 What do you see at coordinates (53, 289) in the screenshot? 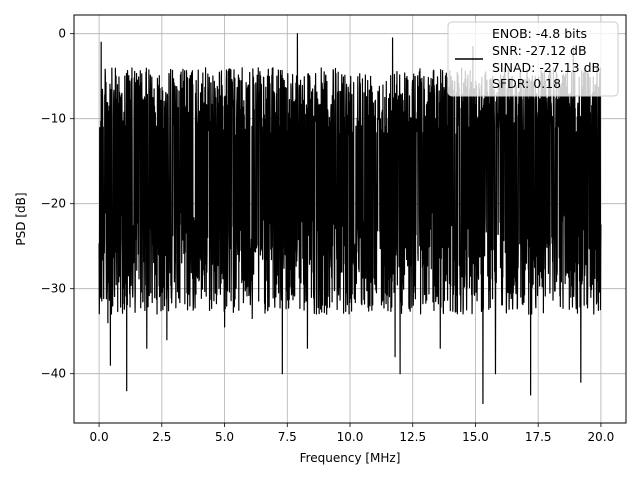
I see `y-tick-label: −30` at bounding box center [53, 289].